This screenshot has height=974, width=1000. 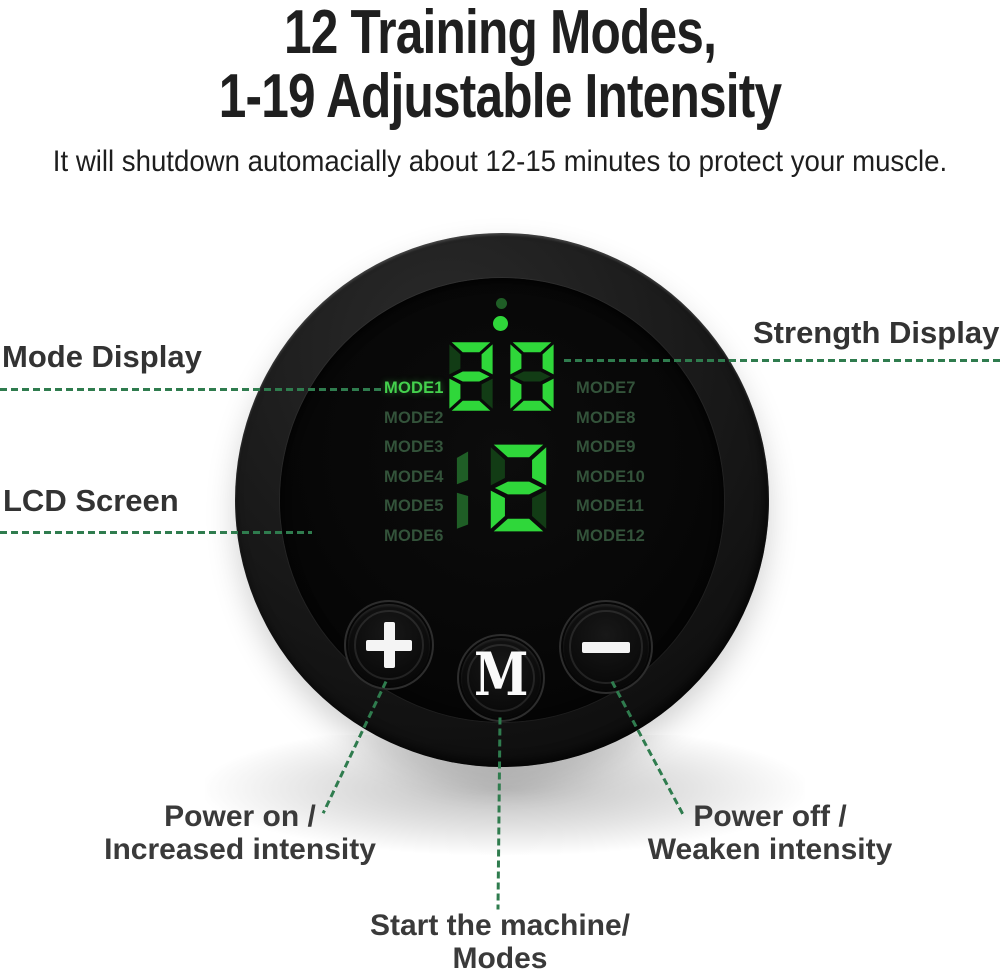 I want to click on page-title-line2: 1-19 Adjustable Intensity, so click(x=500, y=96).